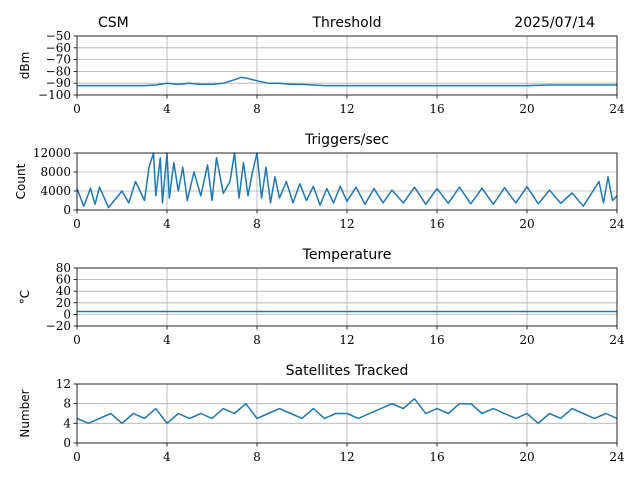  I want to click on chart-title-threshold: Threshold, so click(347, 23).